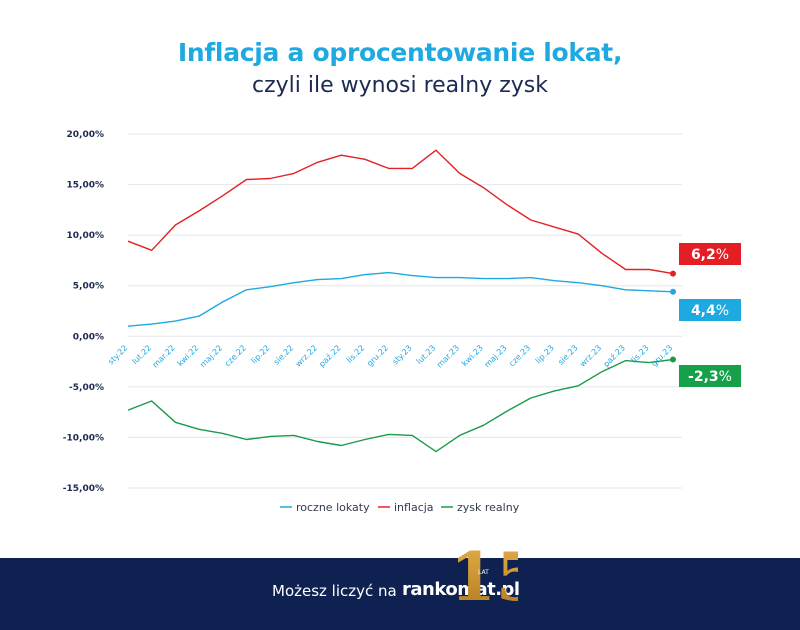 The height and width of the screenshot is (630, 800). Describe the element at coordinates (488, 507) in the screenshot. I see `legend-label: zysk realny` at that location.